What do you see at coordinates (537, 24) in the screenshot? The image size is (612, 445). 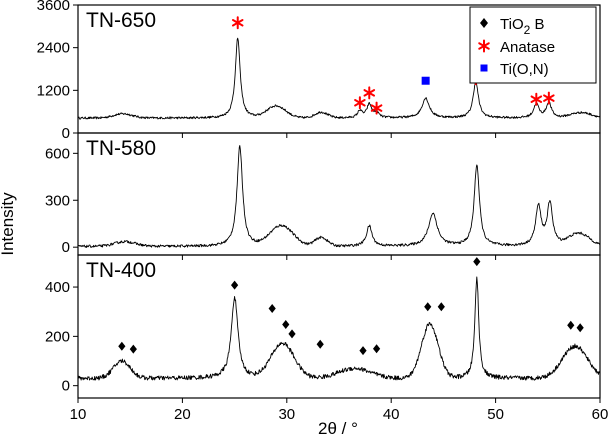 I see `legend-tail: B` at bounding box center [537, 24].